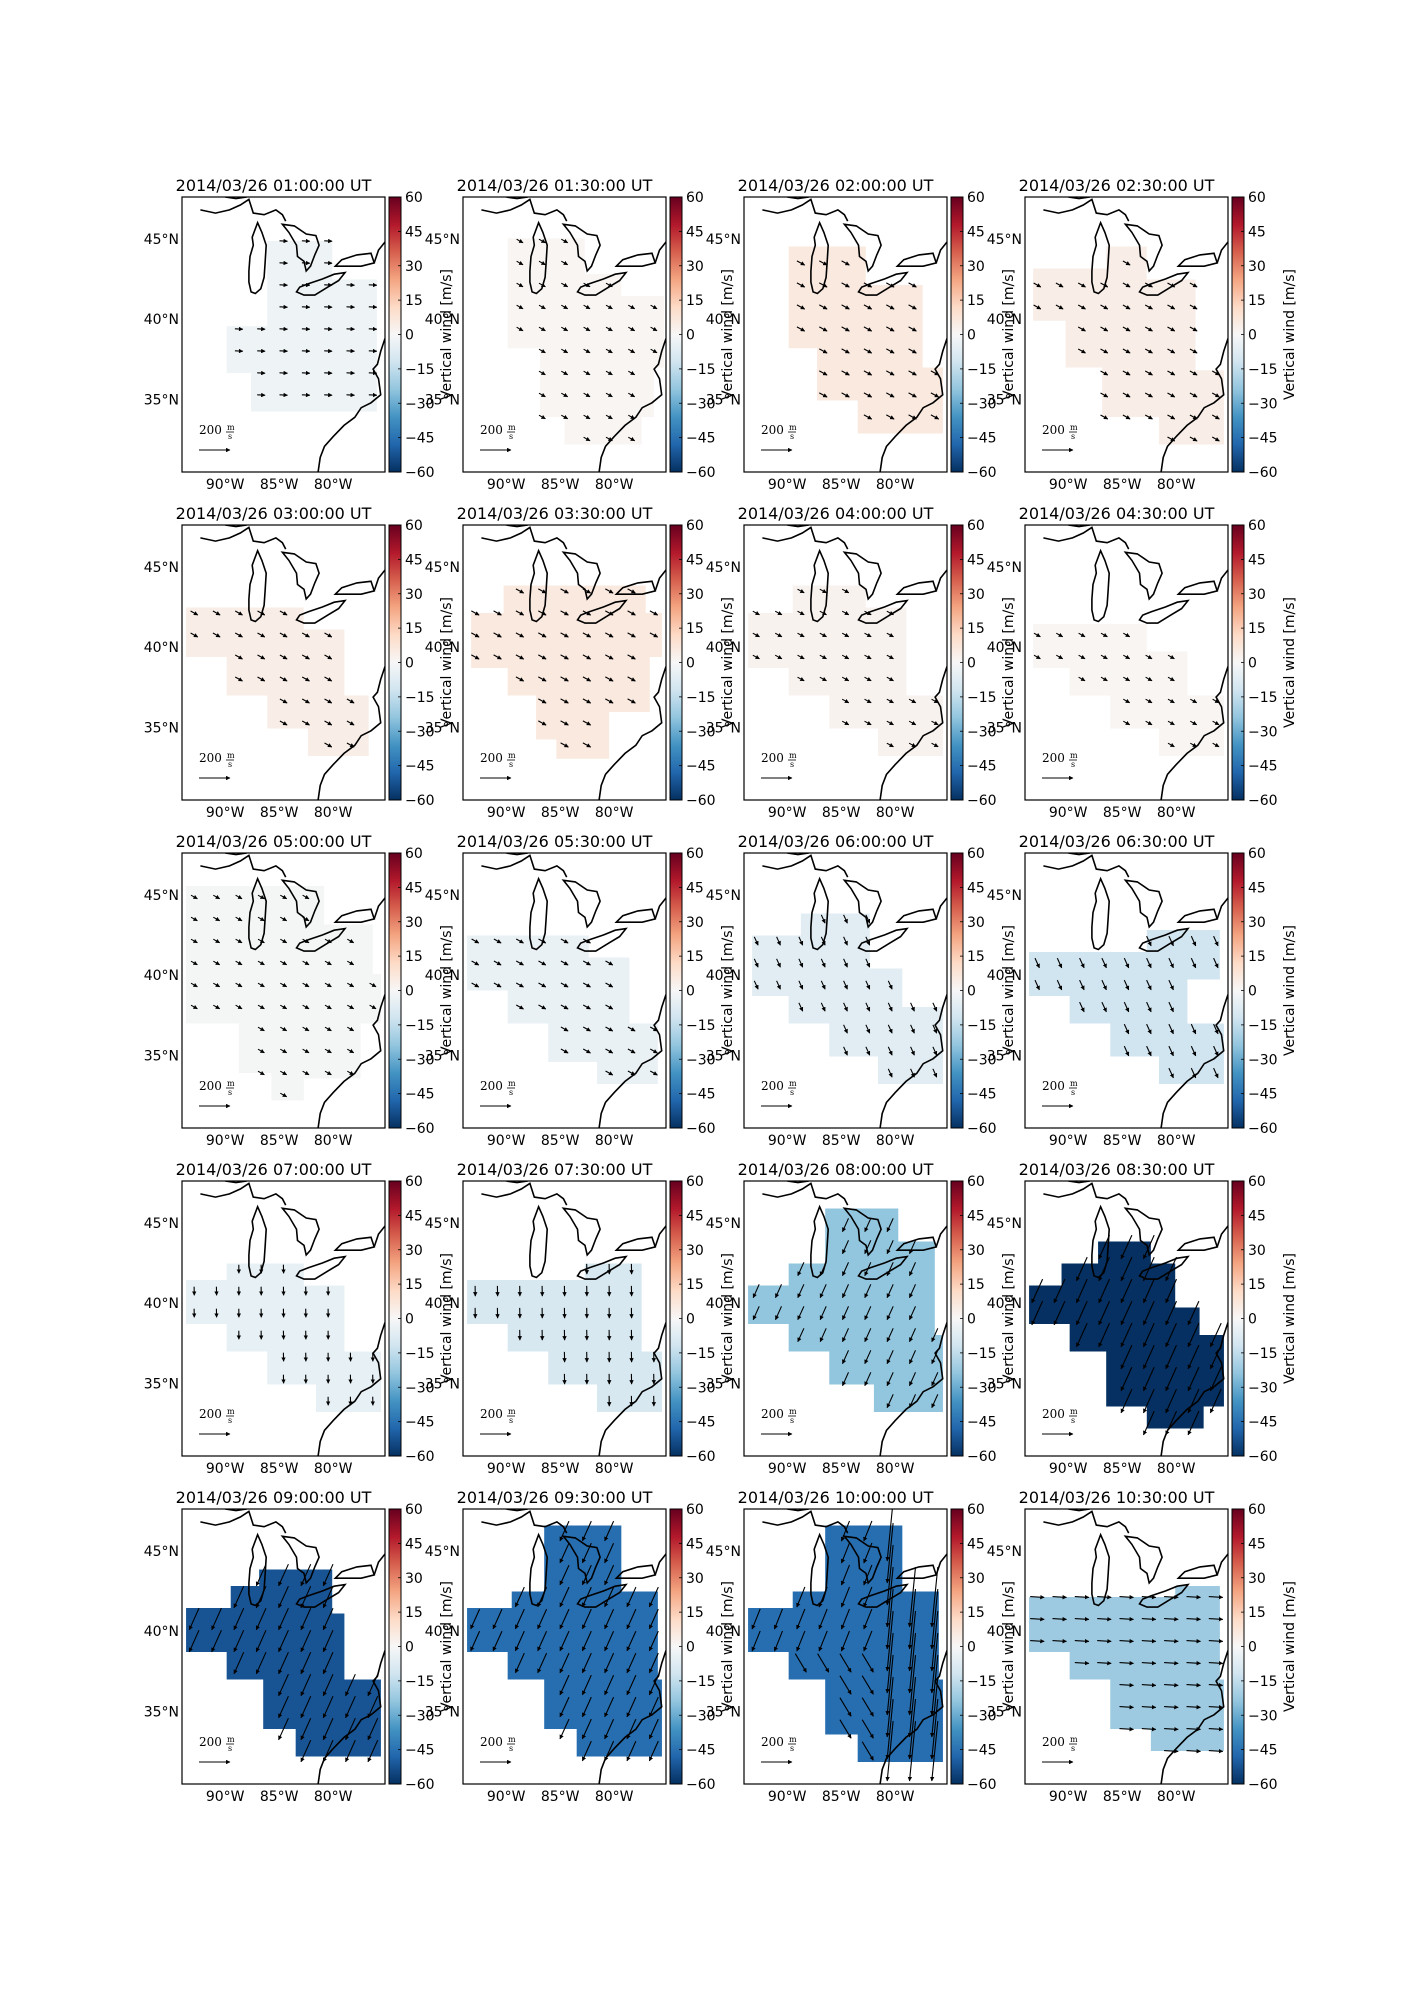 This screenshot has height=2010, width=1410. What do you see at coordinates (230, 436) in the screenshot?
I see `scale-unit-denominator: s` at bounding box center [230, 436].